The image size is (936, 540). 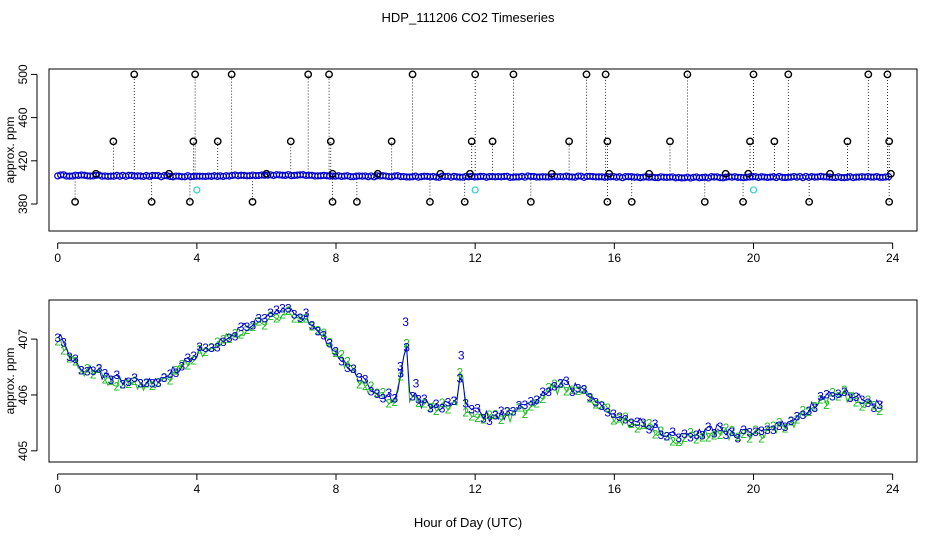 What do you see at coordinates (416, 383) in the screenshot?
I see `series-3-peak: 3` at bounding box center [416, 383].